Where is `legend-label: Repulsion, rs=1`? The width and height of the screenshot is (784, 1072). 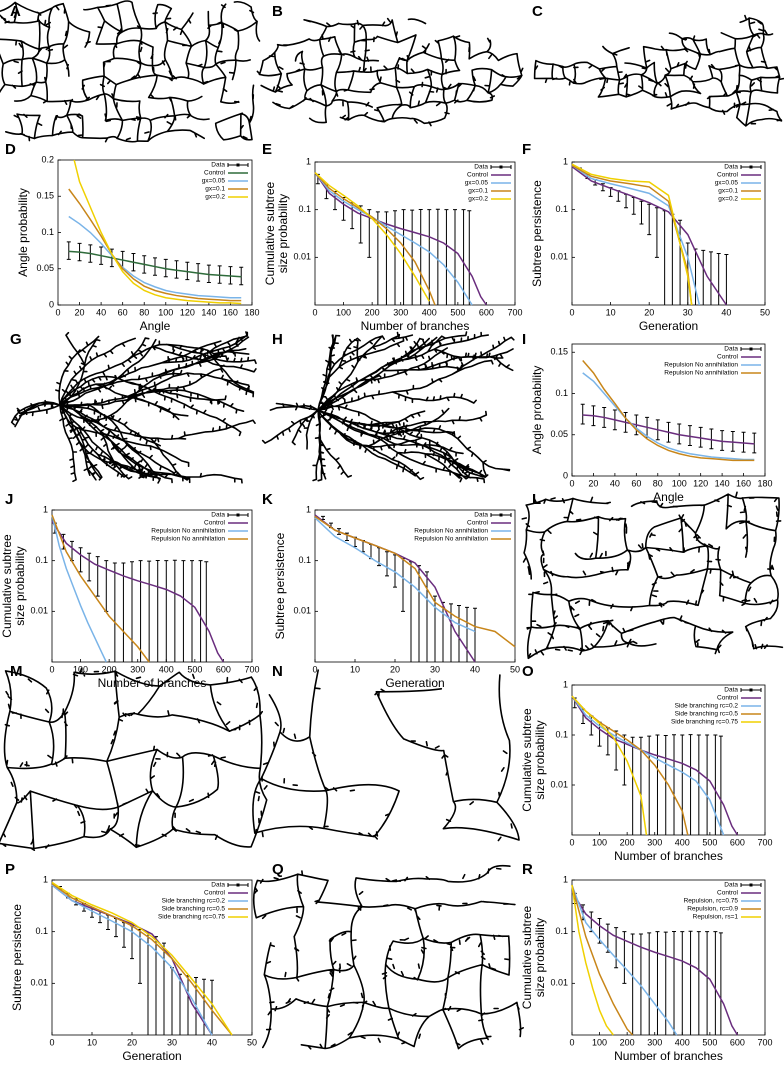 legend-label: Repulsion, rs=1 is located at coordinates (716, 917).